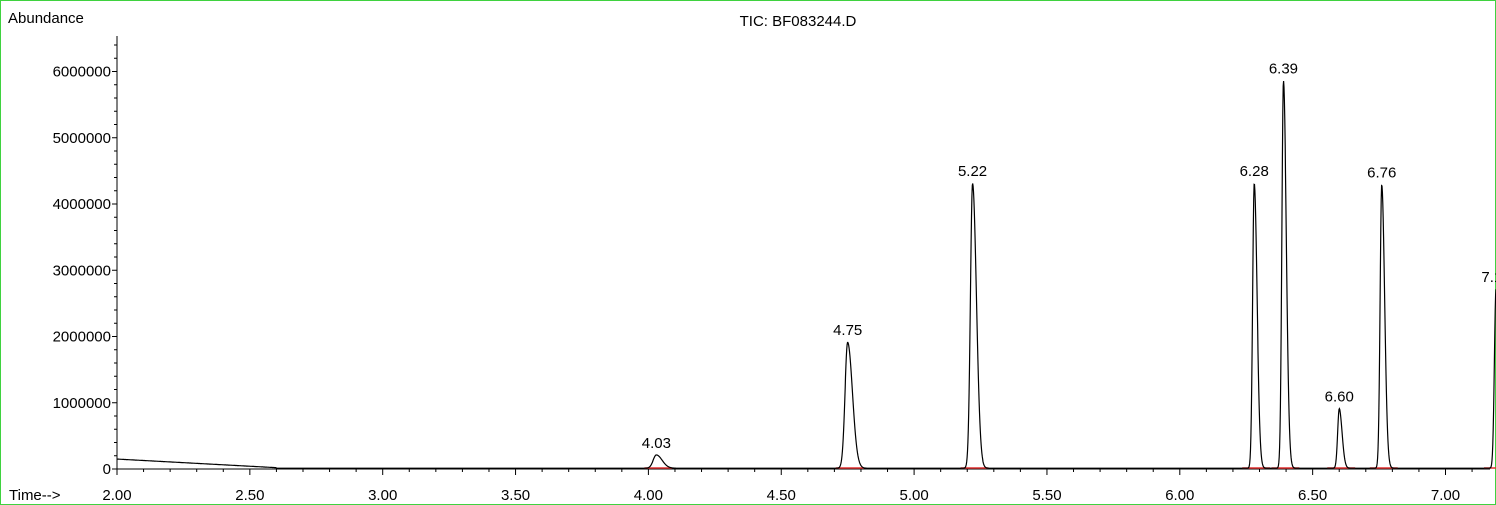  What do you see at coordinates (1283, 68) in the screenshot?
I see `peak-label: 6.39` at bounding box center [1283, 68].